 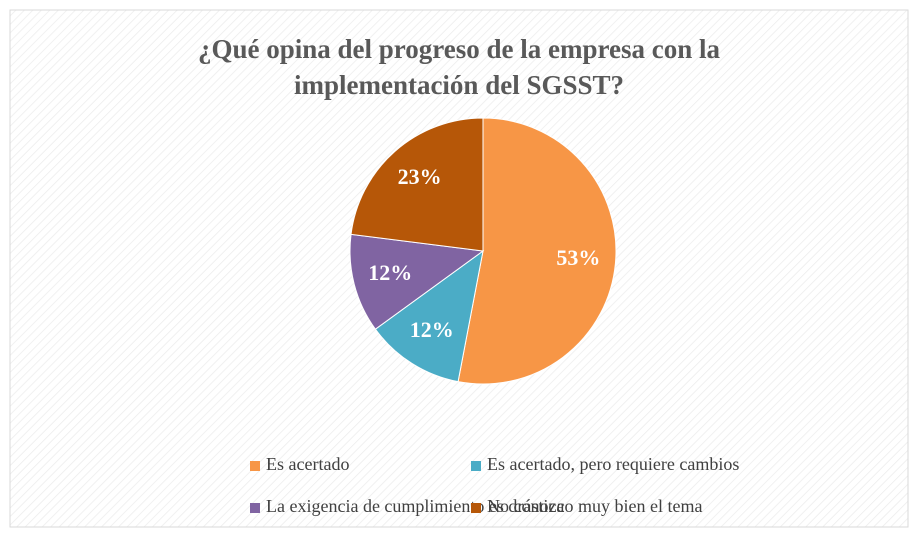 What do you see at coordinates (613, 464) in the screenshot?
I see `legend-label: Es acertado, pero requiere cambios` at bounding box center [613, 464].